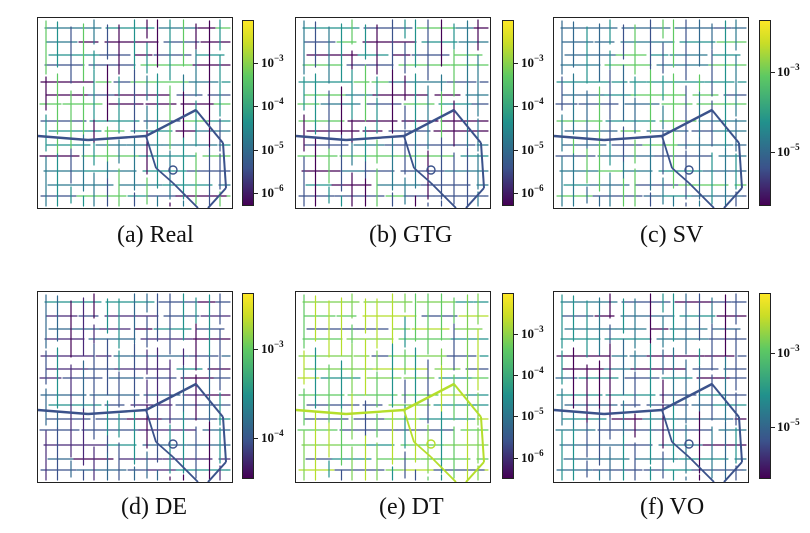  What do you see at coordinates (248, 386) in the screenshot?
I see `colorbar-de` at bounding box center [248, 386].